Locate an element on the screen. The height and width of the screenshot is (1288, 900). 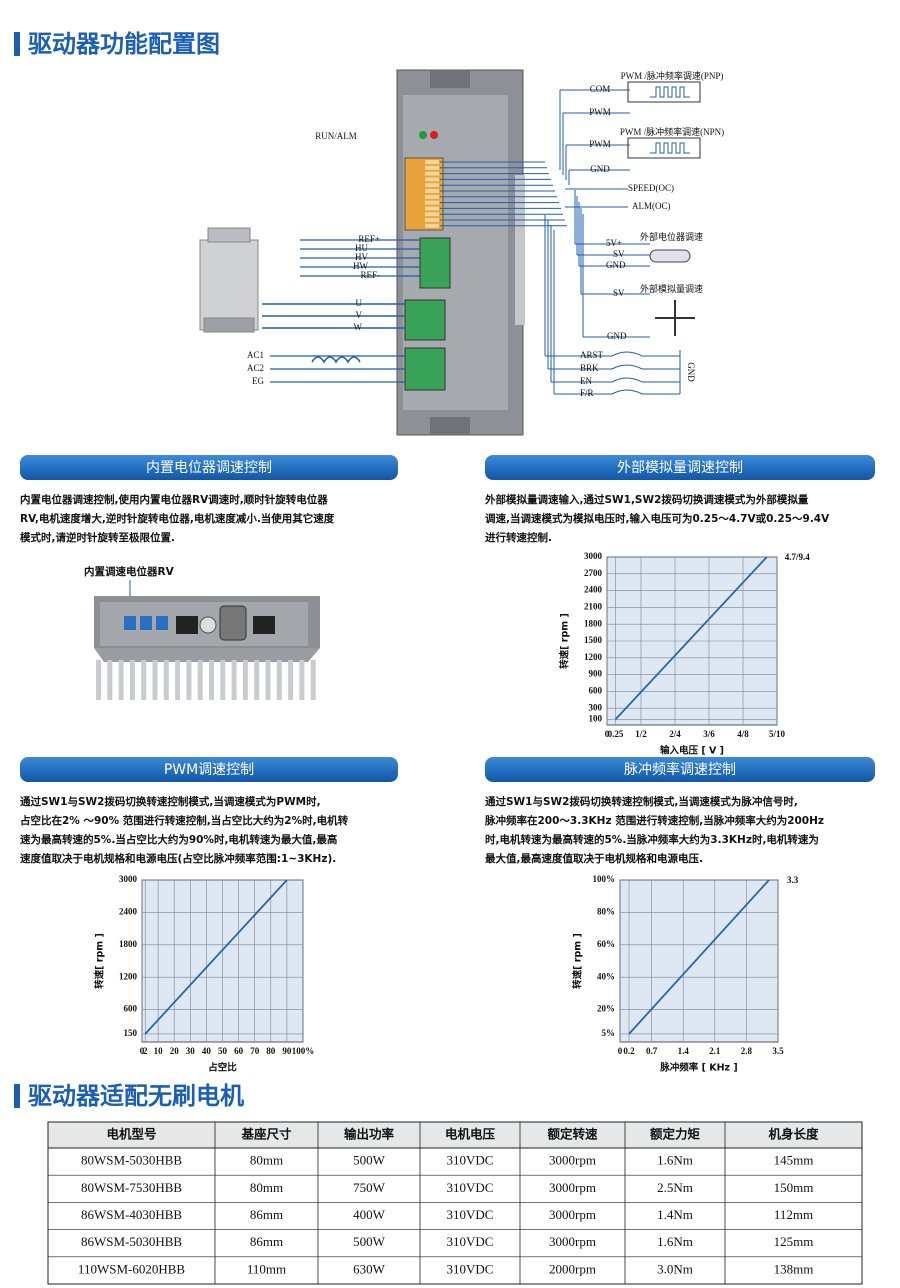
table-header-cell: 额定力矩 is located at coordinates (675, 1134).